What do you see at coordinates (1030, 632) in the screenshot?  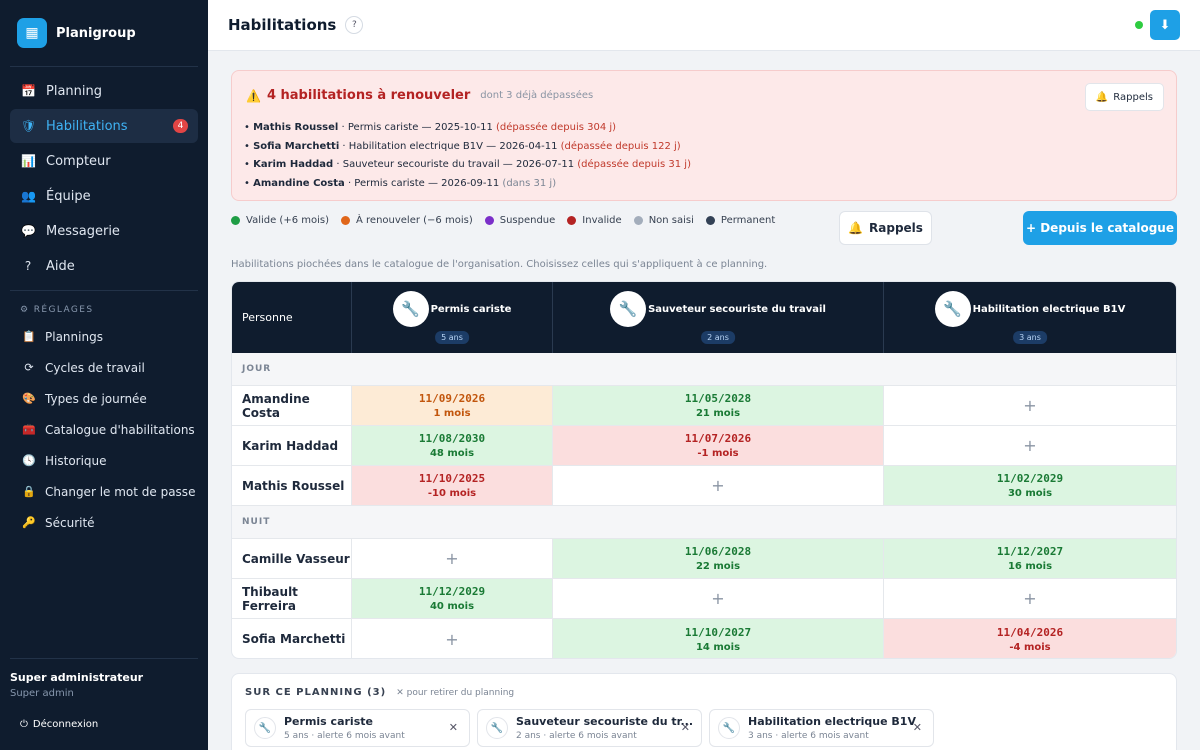 I see `expiry-date: 11/04/2026` at bounding box center [1030, 632].